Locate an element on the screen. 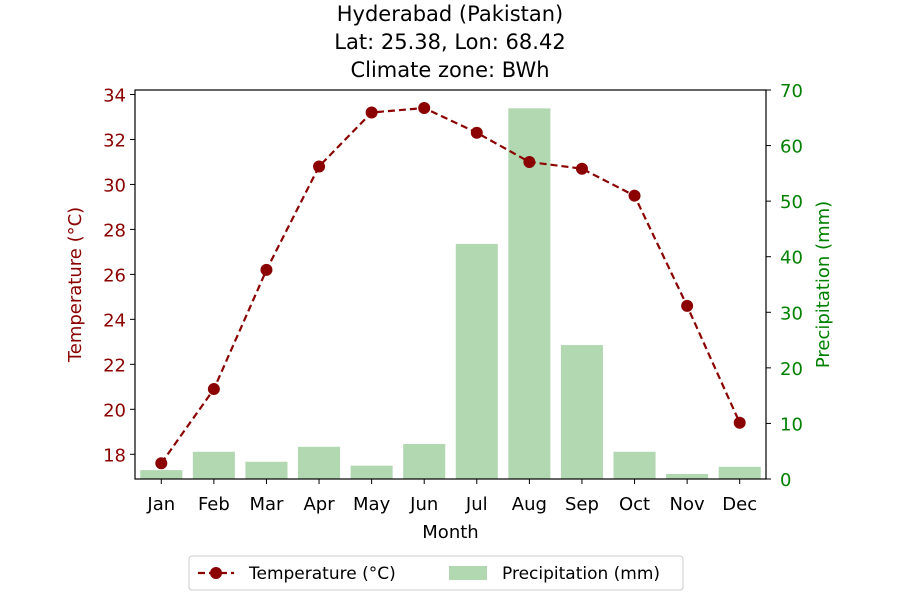  x-axis-label: Month is located at coordinates (450, 532).